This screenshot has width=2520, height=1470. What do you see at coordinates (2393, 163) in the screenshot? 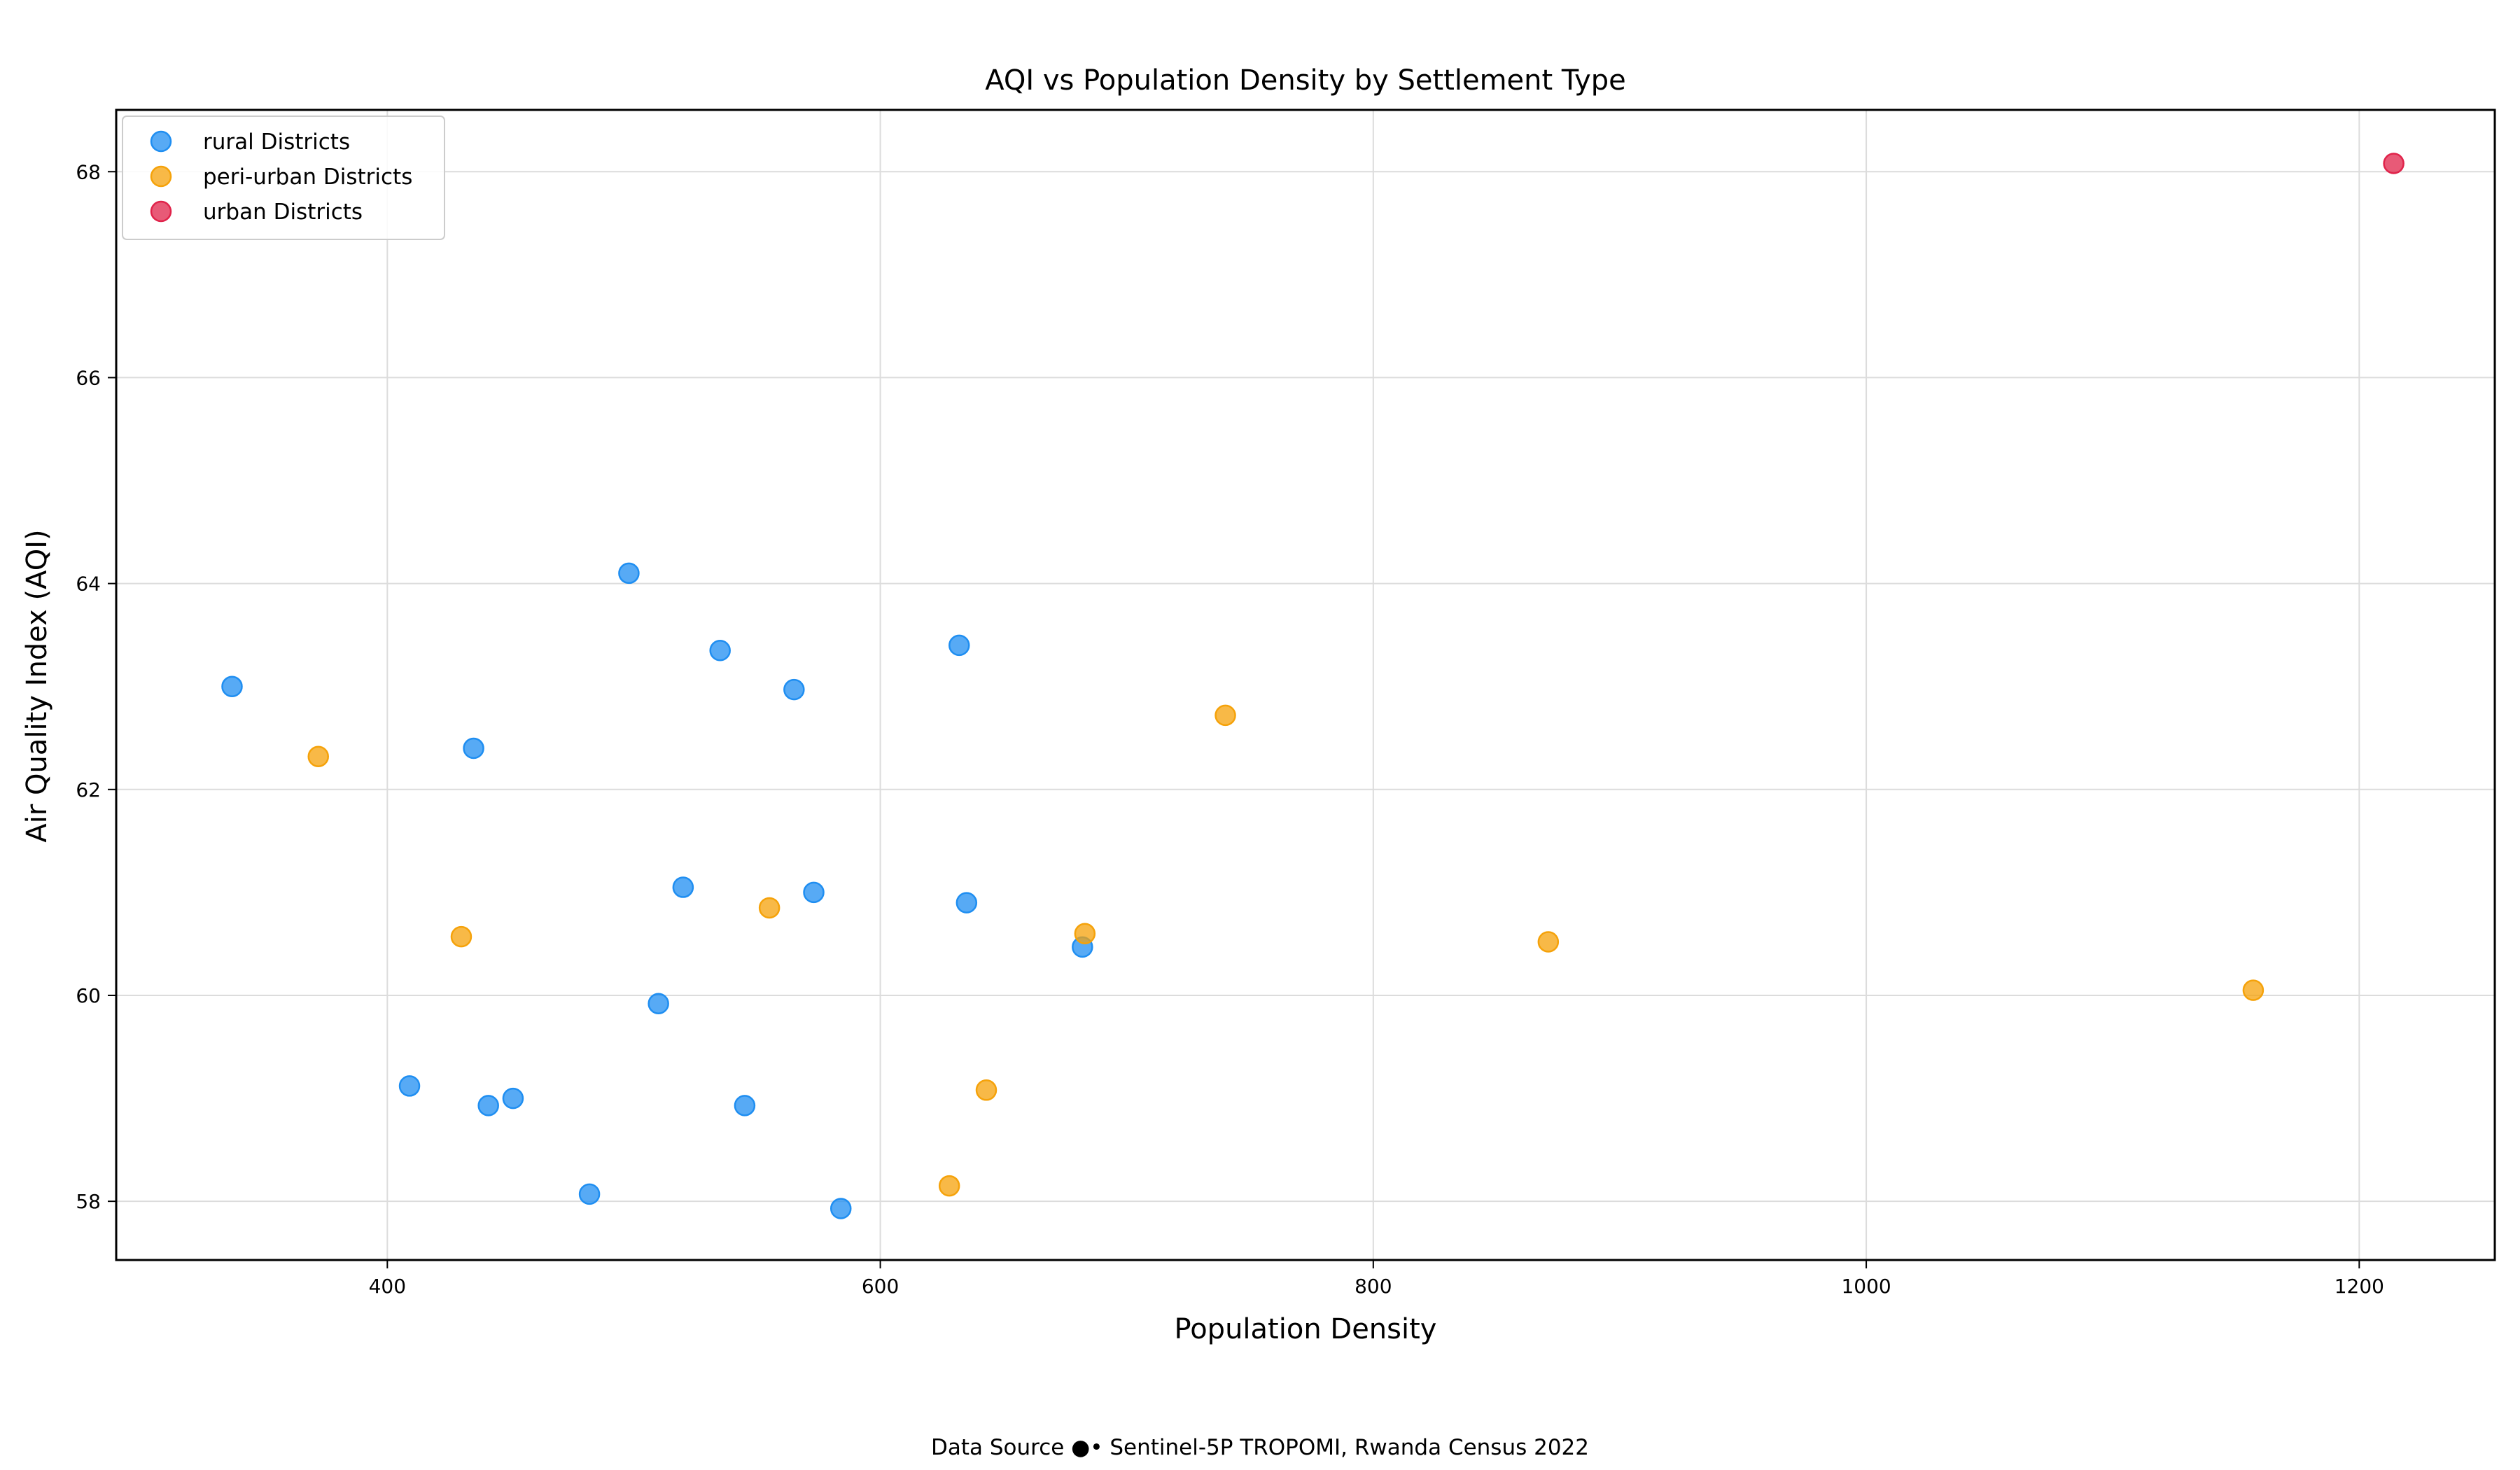
I see `data-point-urban-districts` at bounding box center [2393, 163].